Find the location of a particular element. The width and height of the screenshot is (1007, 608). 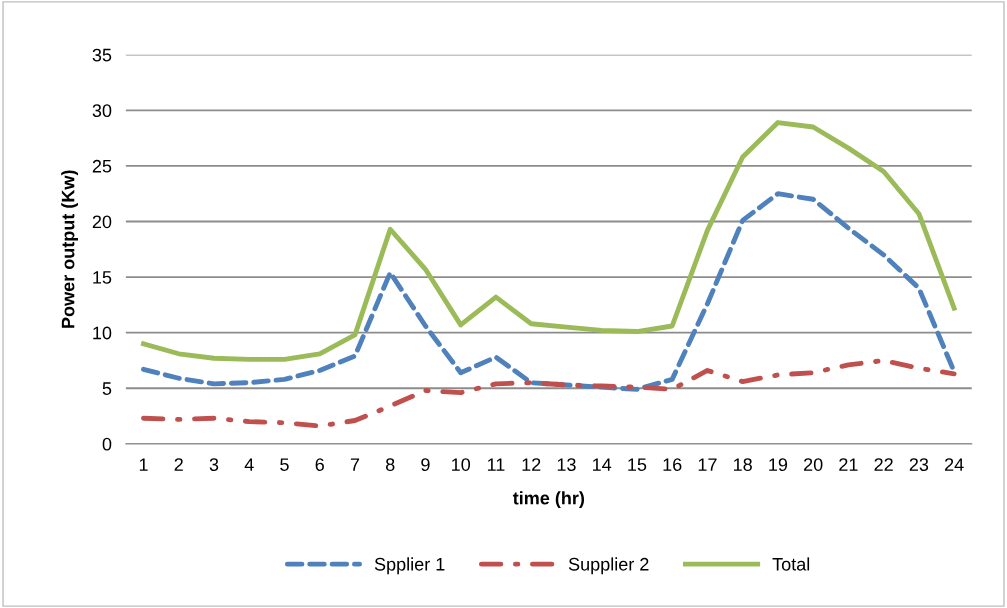

x-tick-label: 11 is located at coordinates (496, 464).